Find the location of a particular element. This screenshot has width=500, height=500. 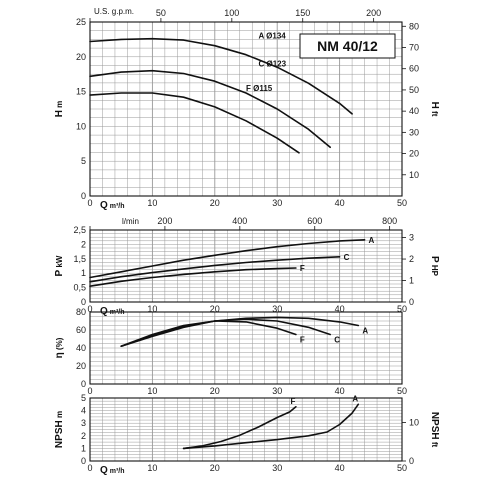

power-top-tick-label: 200 is located at coordinates (164, 221).